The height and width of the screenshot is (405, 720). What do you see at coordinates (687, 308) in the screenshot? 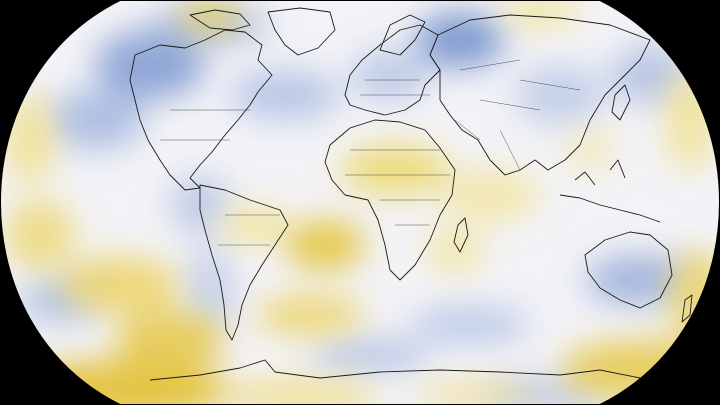
I see `new-zealand-coastline` at bounding box center [687, 308].